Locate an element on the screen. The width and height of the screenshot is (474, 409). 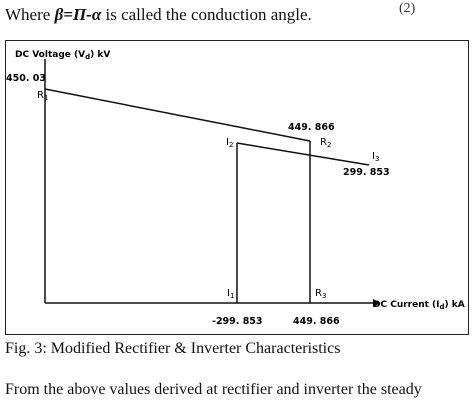
label-x-r3: 449. 866 is located at coordinates (316, 321).